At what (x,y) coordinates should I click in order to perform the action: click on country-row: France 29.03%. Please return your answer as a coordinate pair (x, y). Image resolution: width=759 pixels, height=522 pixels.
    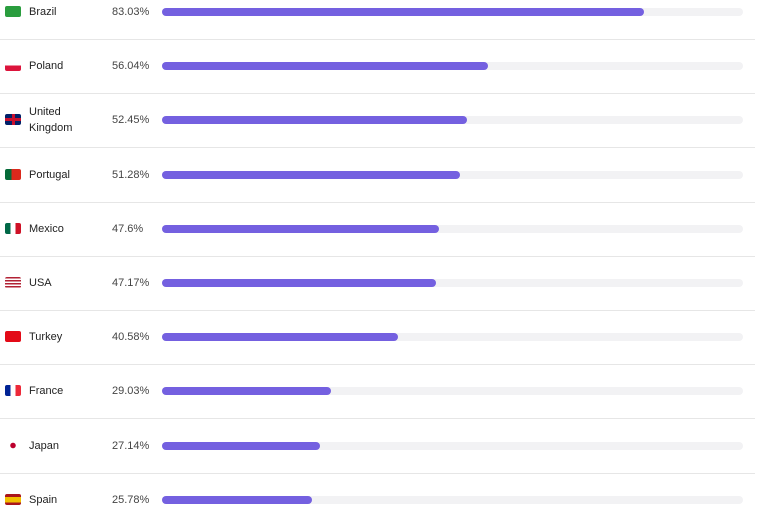
    Looking at the image, I should click on (377, 391).